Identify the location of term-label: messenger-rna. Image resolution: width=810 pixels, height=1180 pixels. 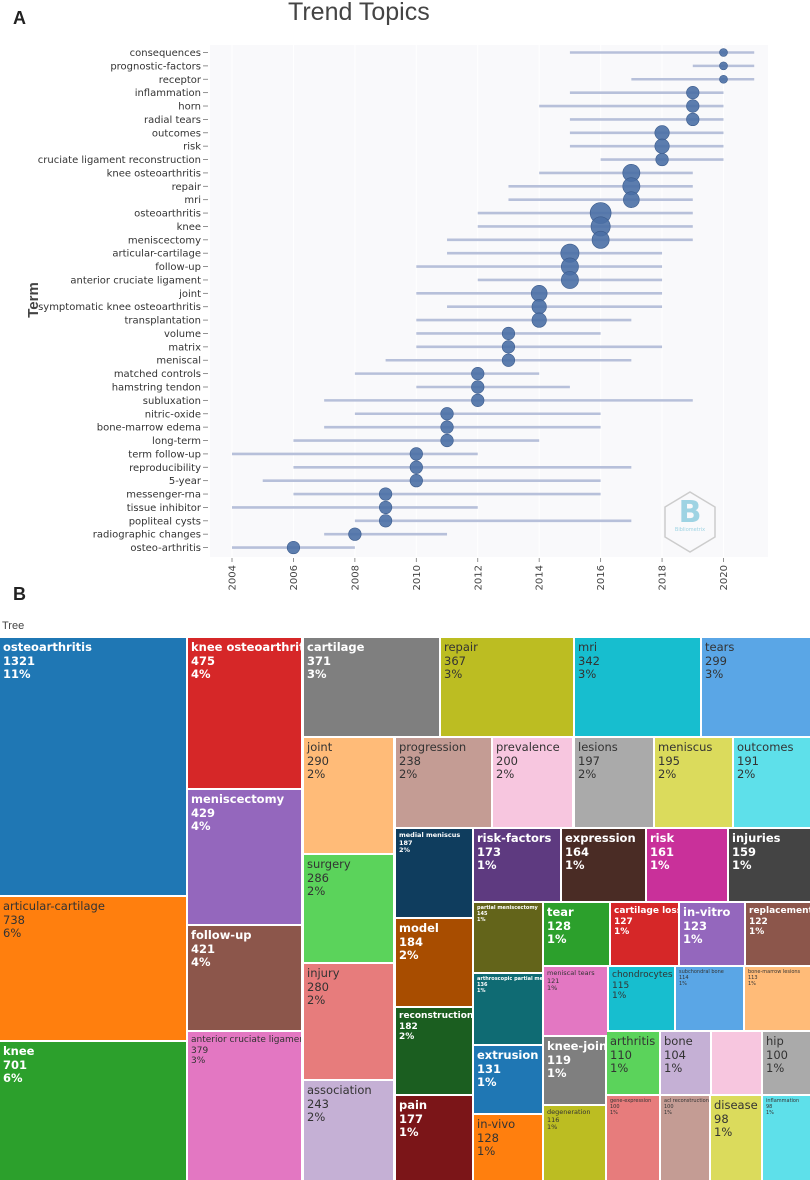
(163, 495).